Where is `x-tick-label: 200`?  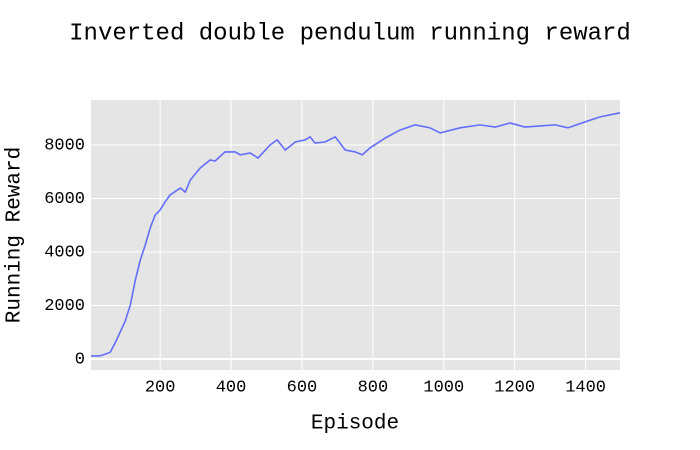
x-tick-label: 200 is located at coordinates (160, 387).